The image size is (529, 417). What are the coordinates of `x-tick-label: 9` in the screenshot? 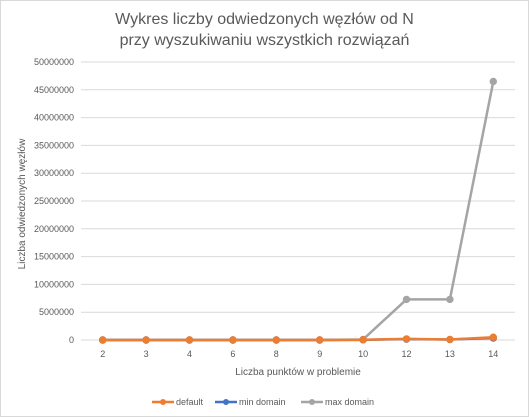 It's located at (319, 354).